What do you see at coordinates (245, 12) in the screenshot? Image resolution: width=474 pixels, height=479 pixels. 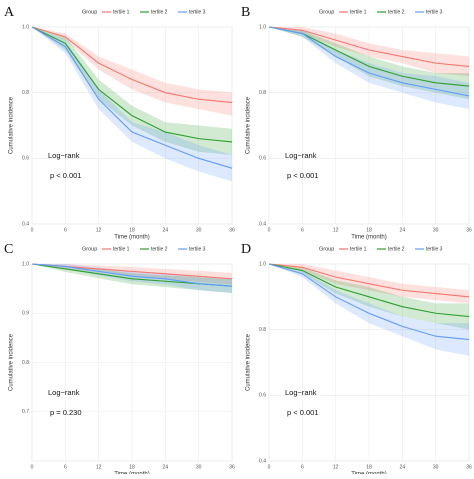 I see `panel-label: B` at bounding box center [245, 12].